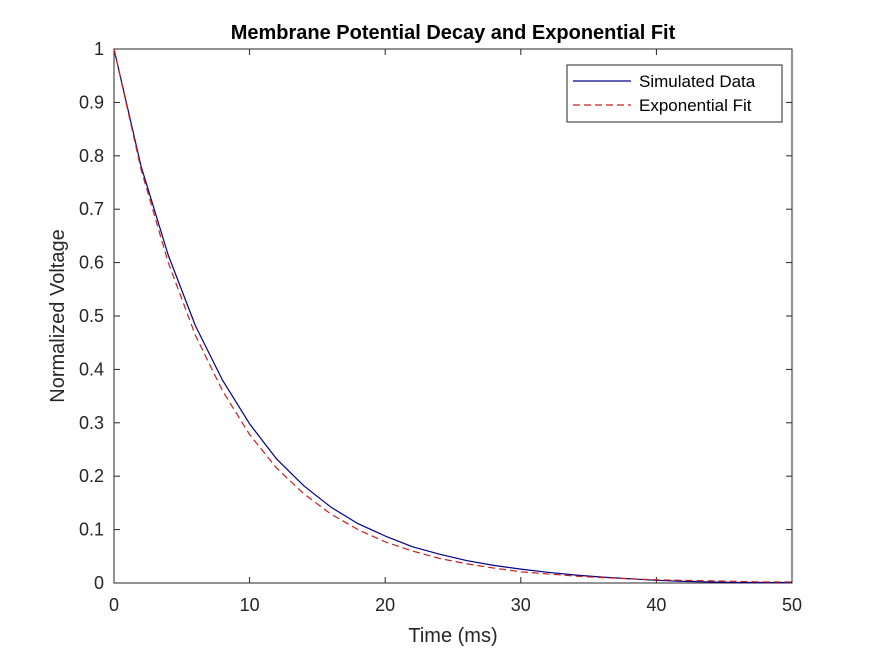 Image resolution: width=875 pixels, height=656 pixels. Describe the element at coordinates (91, 102) in the screenshot. I see `y-tick-label: 0.9` at that location.